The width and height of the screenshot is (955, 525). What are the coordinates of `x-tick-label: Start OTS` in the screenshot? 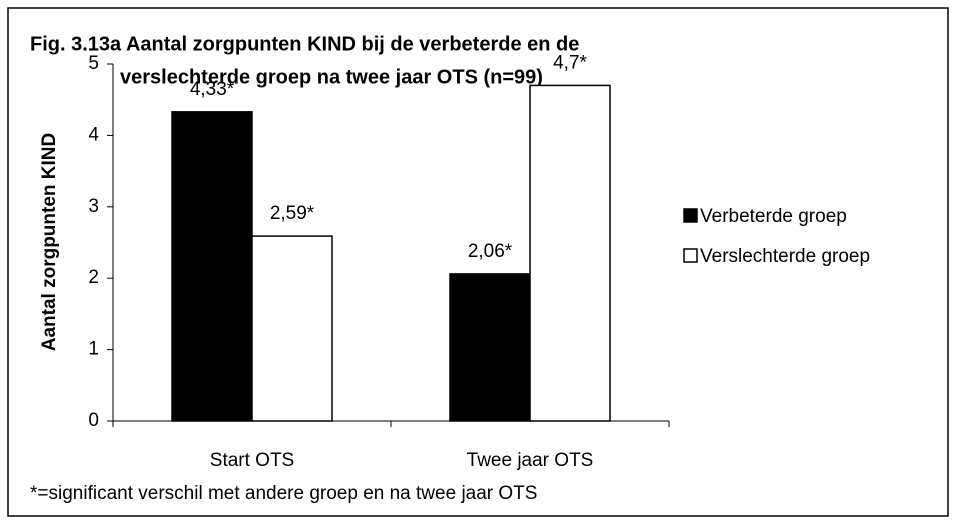 It's located at (252, 460).